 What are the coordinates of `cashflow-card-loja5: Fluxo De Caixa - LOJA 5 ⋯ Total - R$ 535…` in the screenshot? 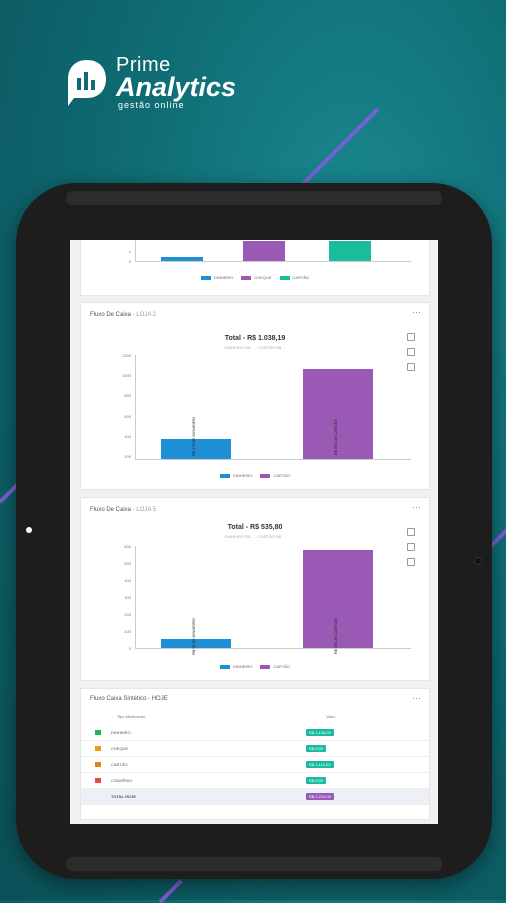 It's located at (255, 589).